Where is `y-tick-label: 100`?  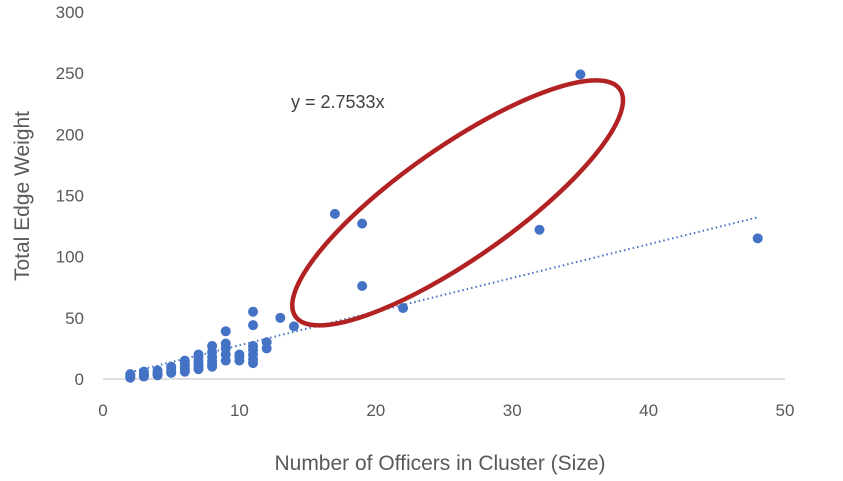
y-tick-label: 100 is located at coordinates (70, 257).